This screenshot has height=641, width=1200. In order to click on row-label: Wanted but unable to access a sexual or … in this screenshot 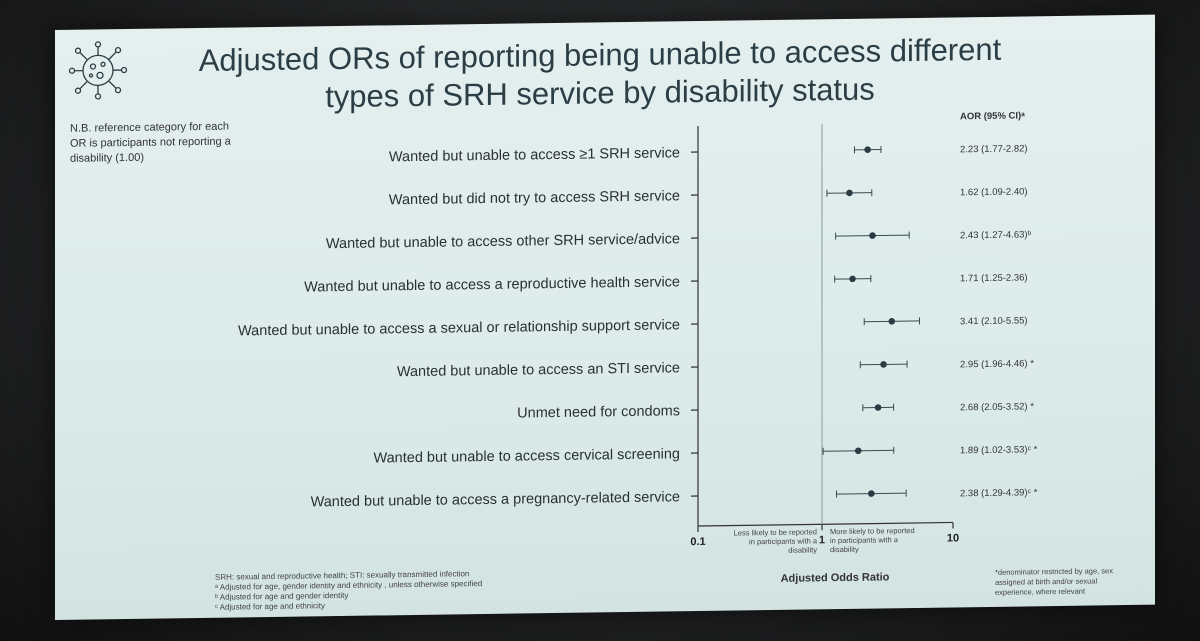, I will do `click(459, 328)`.